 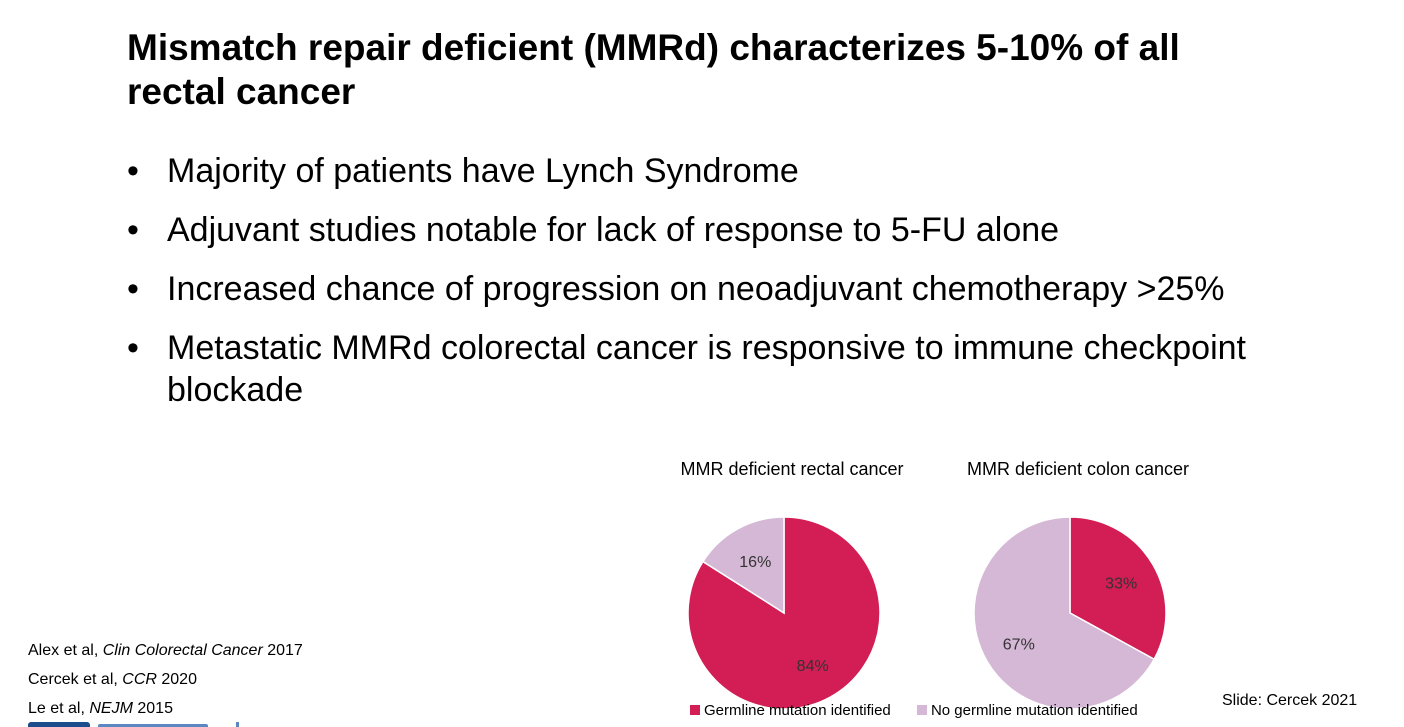 What do you see at coordinates (75, 679) in the screenshot?
I see `ref-authors: Cercek et al,` at bounding box center [75, 679].